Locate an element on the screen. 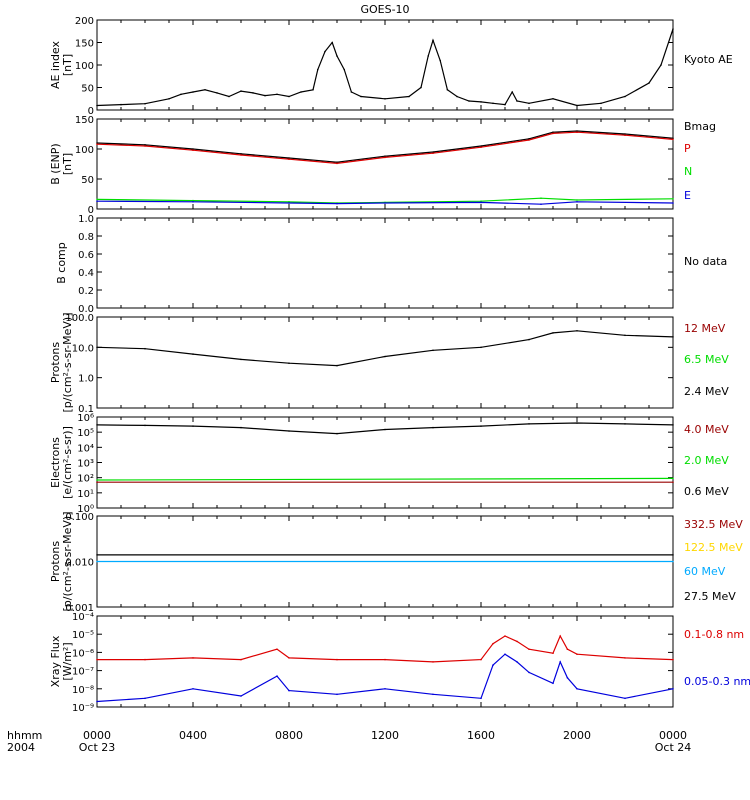 This screenshot has width=750, height=800. y-tick-label: 10⁵ is located at coordinates (85, 433).